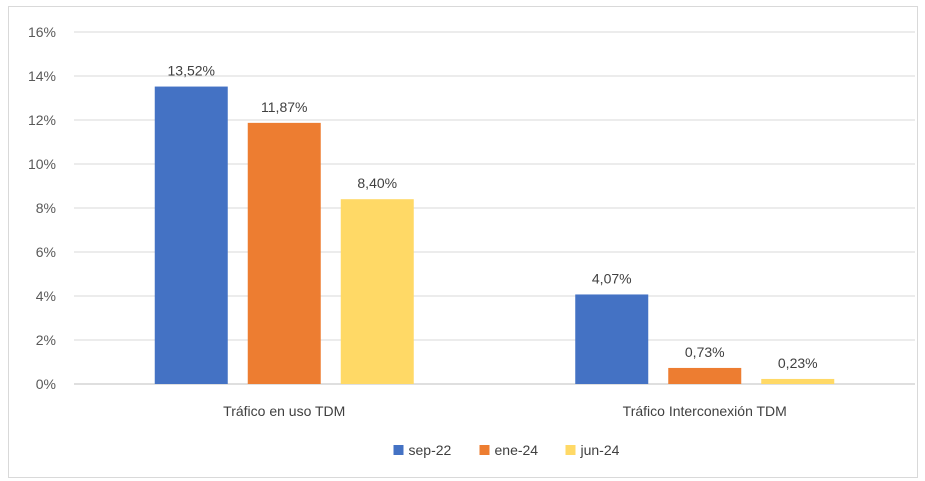 The height and width of the screenshot is (481, 925). I want to click on y-tick-label: 12%, so click(42, 120).